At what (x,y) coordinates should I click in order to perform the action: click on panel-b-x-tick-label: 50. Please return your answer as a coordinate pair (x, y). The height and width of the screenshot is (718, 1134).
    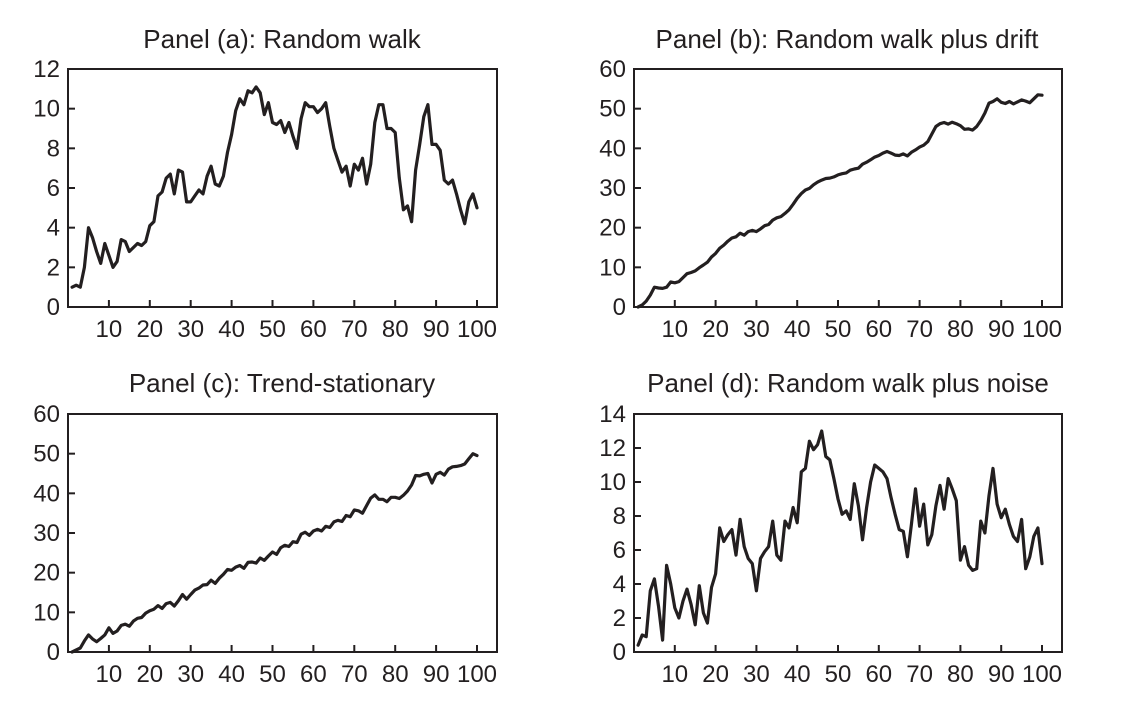
    Looking at the image, I should click on (838, 329).